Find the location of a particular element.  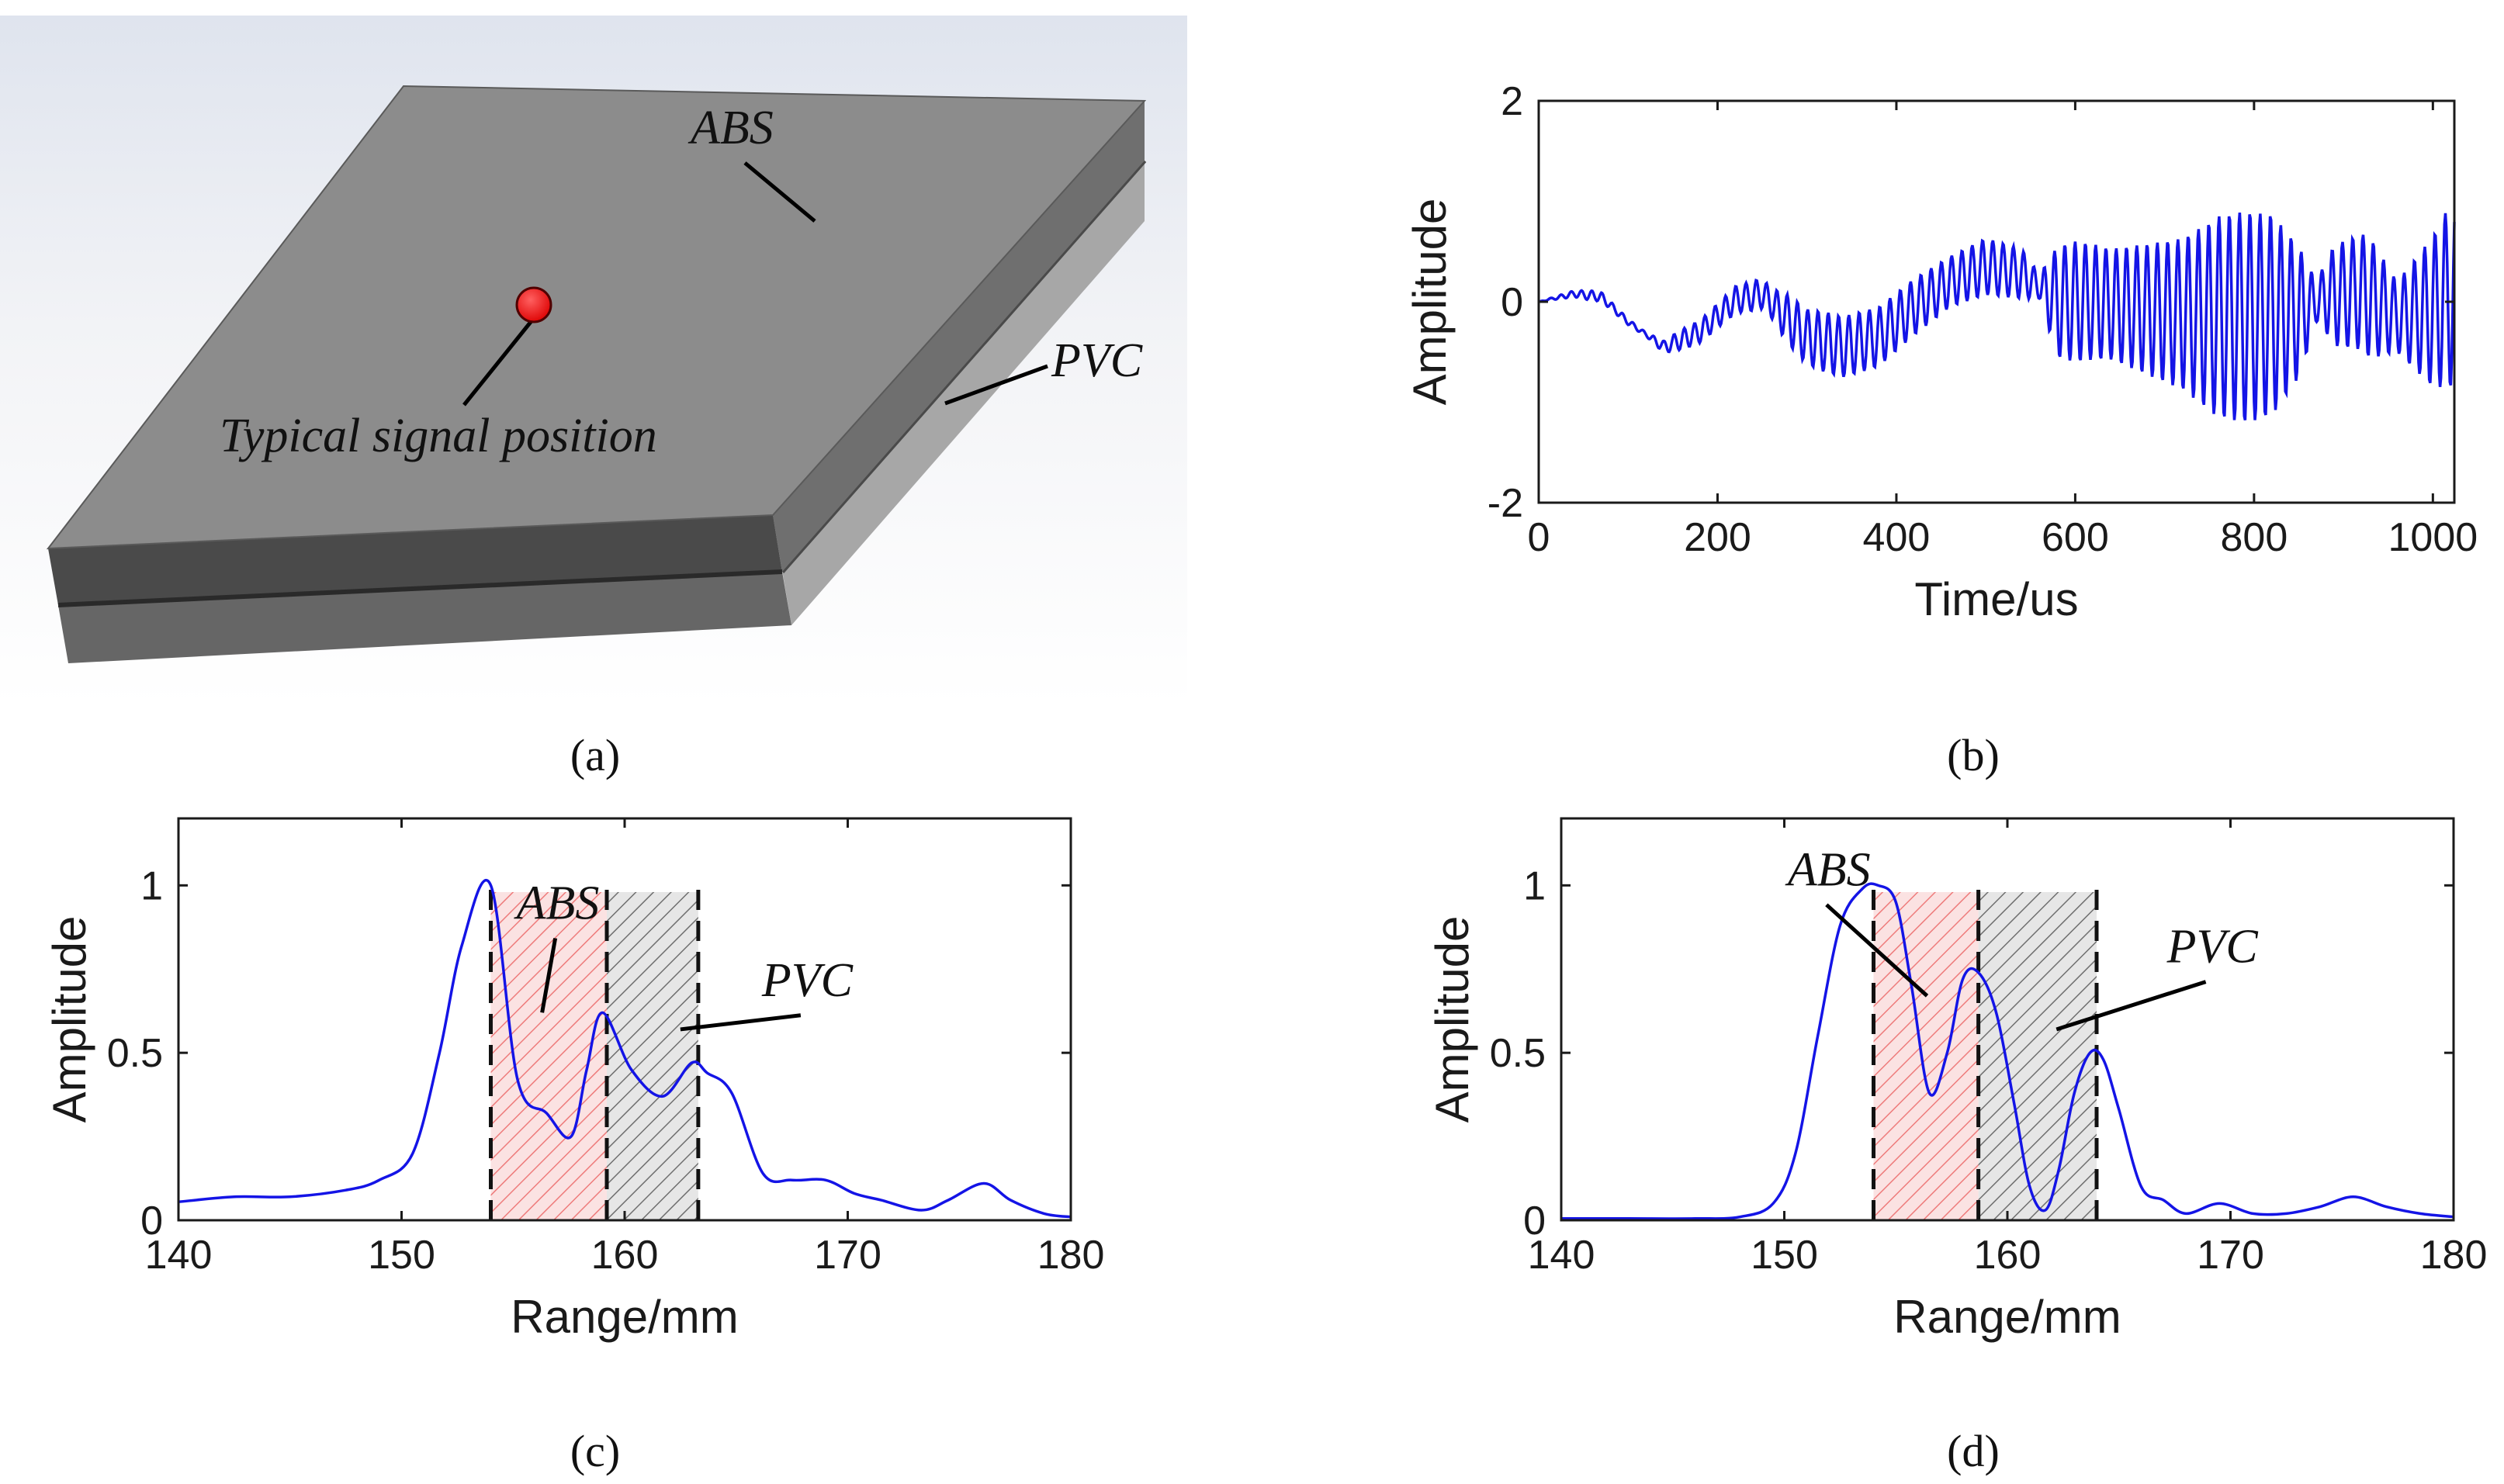

panel-label-b: (b) is located at coordinates (1974, 755).